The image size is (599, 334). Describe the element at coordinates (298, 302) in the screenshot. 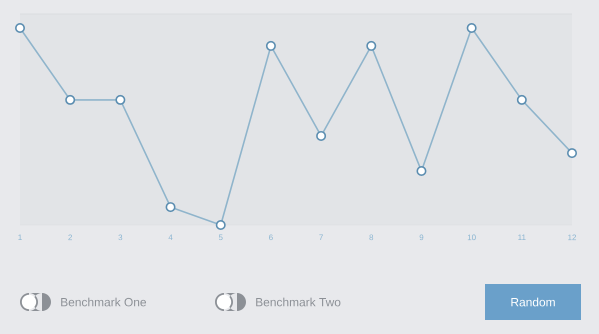

I see `text: Benchmark Two` at that location.